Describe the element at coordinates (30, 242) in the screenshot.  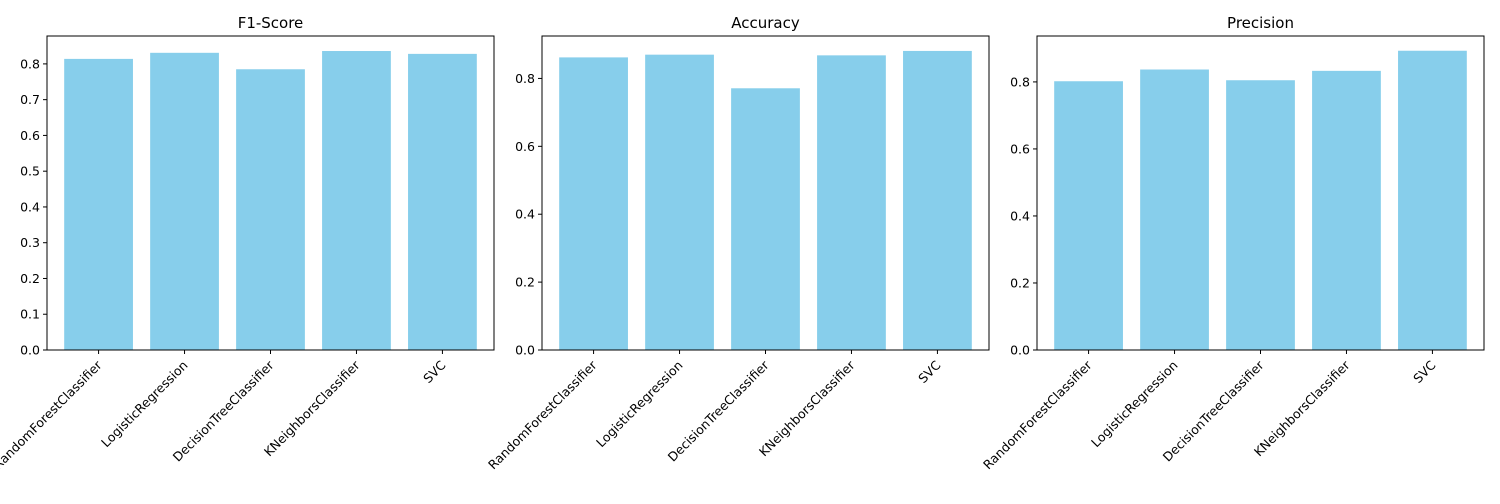
I see `y-tick-label: 0.3` at that location.